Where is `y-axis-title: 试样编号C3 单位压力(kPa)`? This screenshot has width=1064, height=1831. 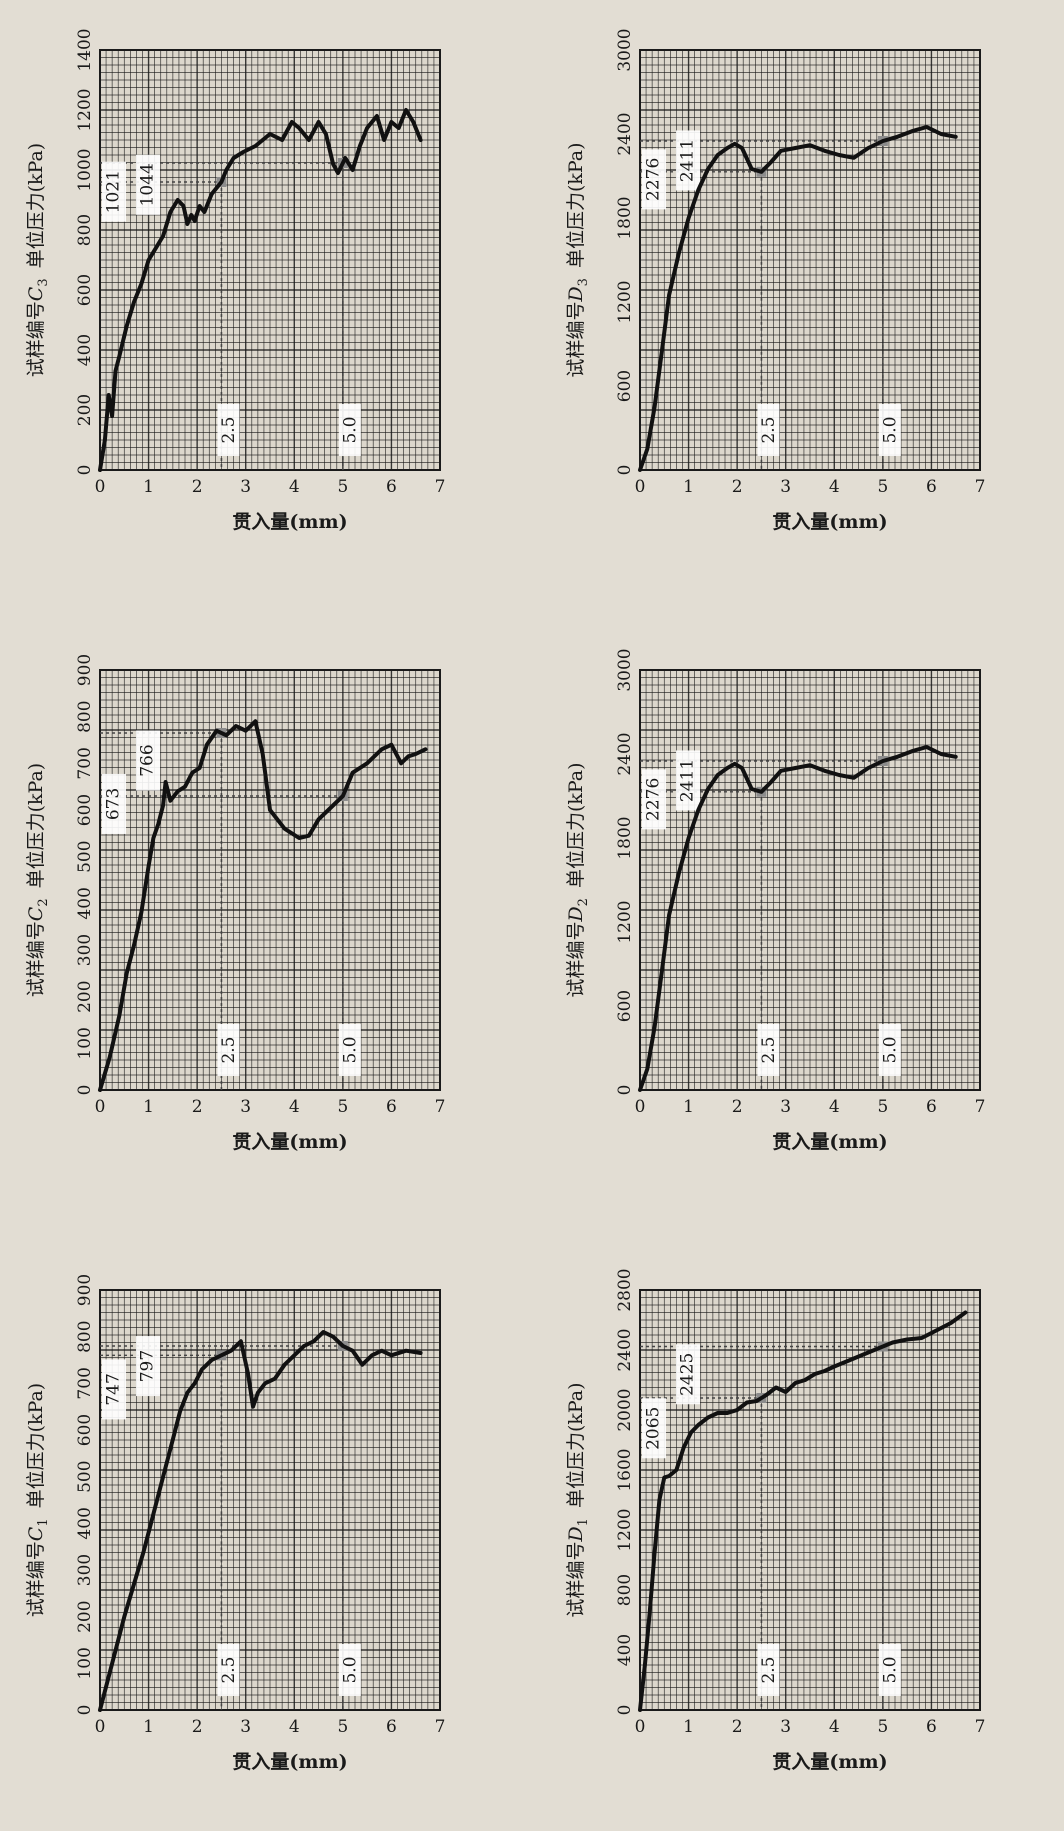
y-axis-title: 试样编号C3 单位压力(kPa) is located at coordinates (38, 260).